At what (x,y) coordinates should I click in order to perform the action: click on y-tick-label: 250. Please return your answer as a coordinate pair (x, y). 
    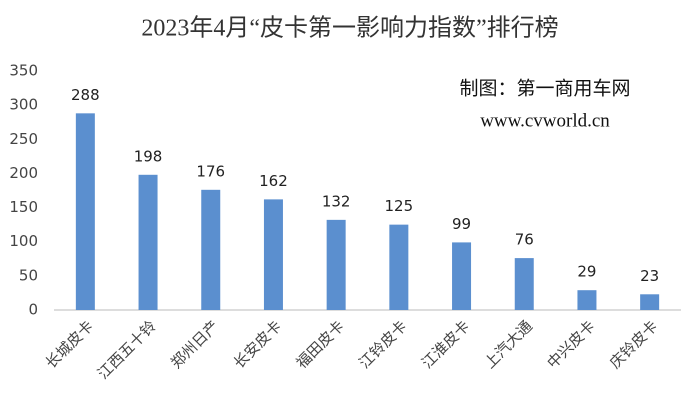
    Looking at the image, I should click on (23, 139).